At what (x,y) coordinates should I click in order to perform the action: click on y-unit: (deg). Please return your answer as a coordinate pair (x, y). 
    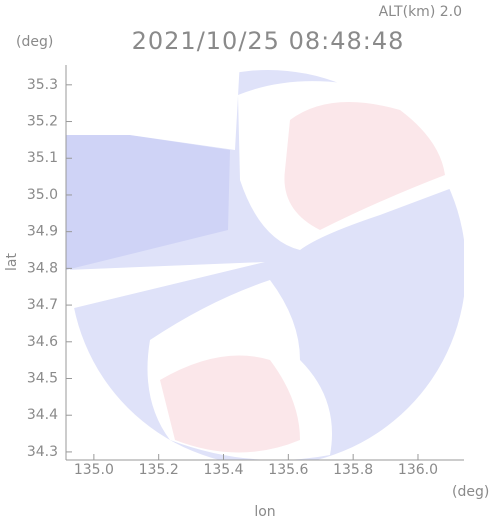
    Looking at the image, I should click on (34, 42).